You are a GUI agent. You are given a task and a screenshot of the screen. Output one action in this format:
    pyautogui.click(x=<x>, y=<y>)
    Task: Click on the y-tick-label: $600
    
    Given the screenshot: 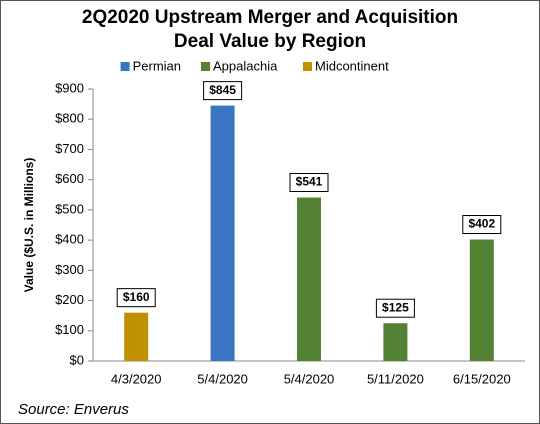 What is the action you would take?
    pyautogui.click(x=69, y=178)
    